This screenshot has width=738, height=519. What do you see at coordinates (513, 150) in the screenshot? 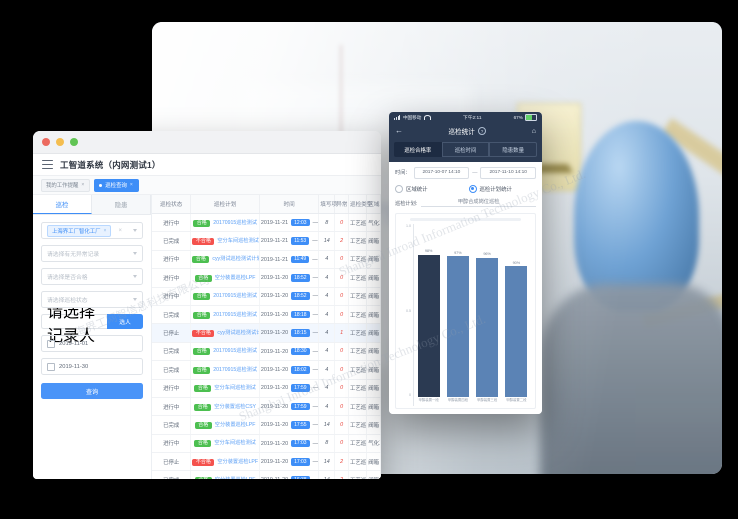
I see `segment-hazard-count: 隐患数量` at bounding box center [513, 150].